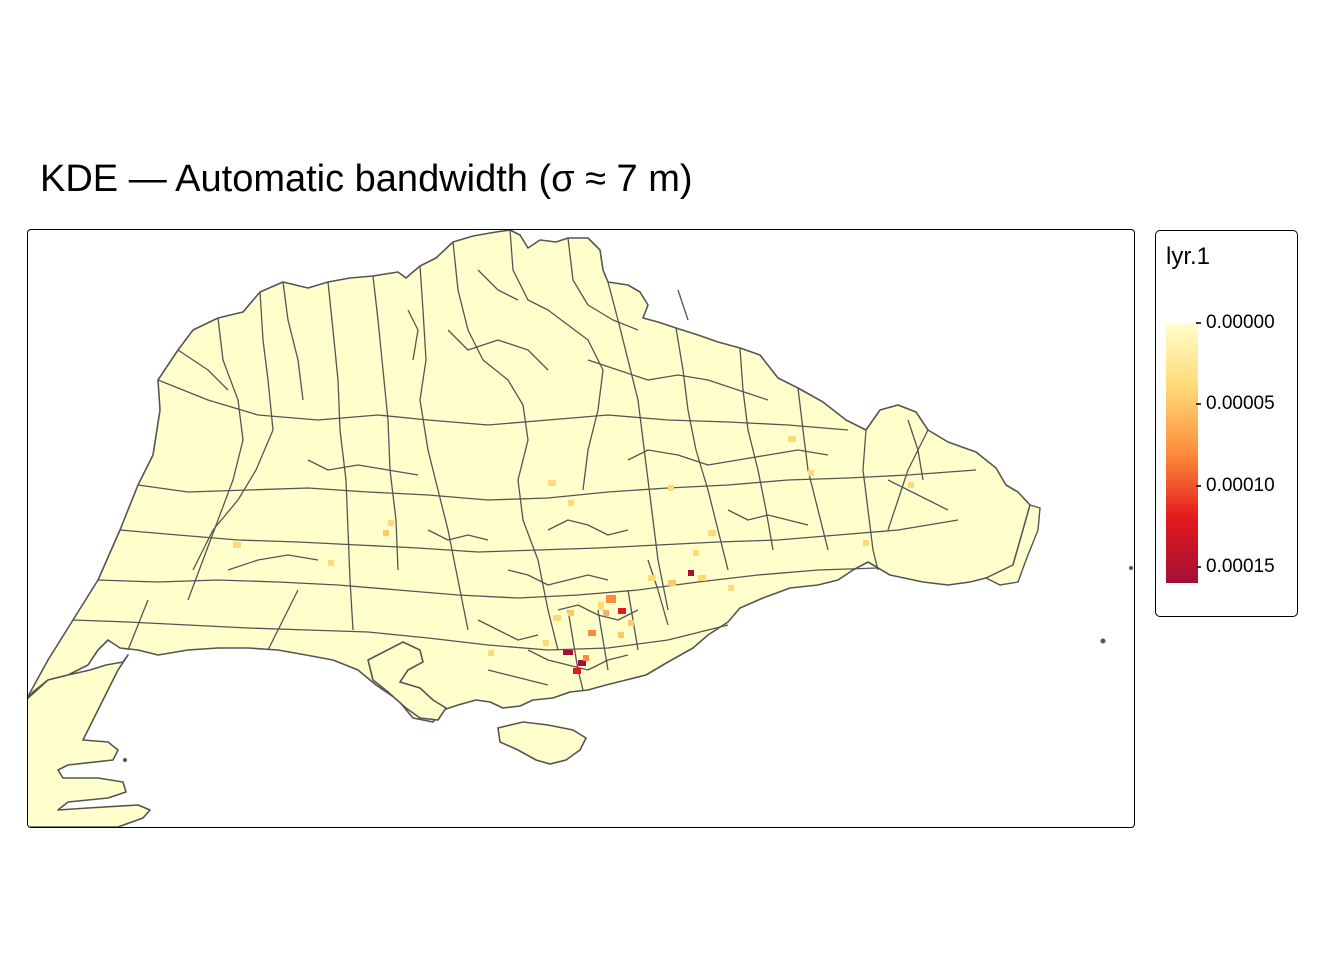  What do you see at coordinates (1240, 566) in the screenshot?
I see `legend-tick-label: 0.00015` at bounding box center [1240, 566].